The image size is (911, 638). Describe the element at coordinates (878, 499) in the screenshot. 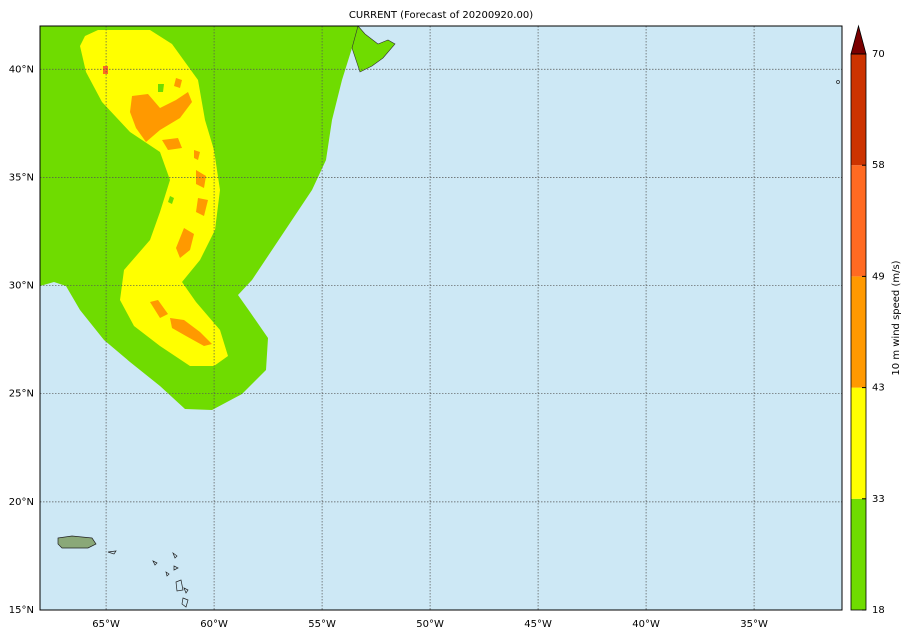

I see `colorbar-tick-label: 33` at that location.